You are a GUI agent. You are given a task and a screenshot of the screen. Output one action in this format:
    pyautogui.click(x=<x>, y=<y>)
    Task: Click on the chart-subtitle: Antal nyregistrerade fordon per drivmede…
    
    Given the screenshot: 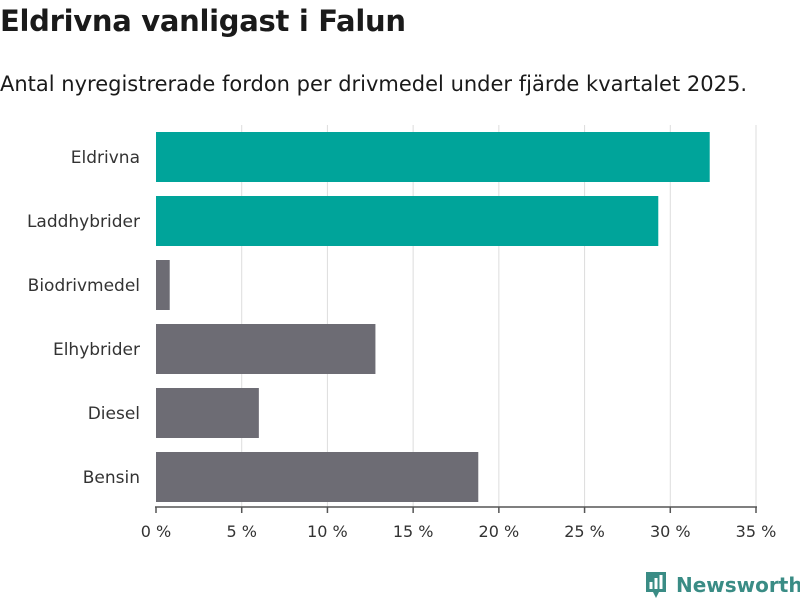 What is the action you would take?
    pyautogui.click(x=374, y=84)
    